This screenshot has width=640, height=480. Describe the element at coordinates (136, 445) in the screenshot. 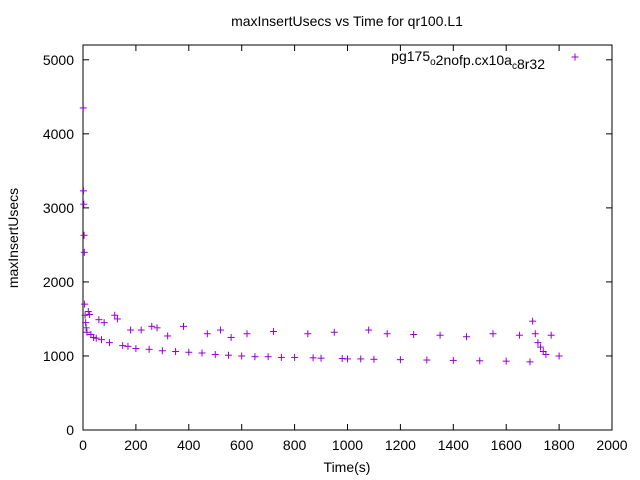

I see `x-tick-label: 200` at that location.